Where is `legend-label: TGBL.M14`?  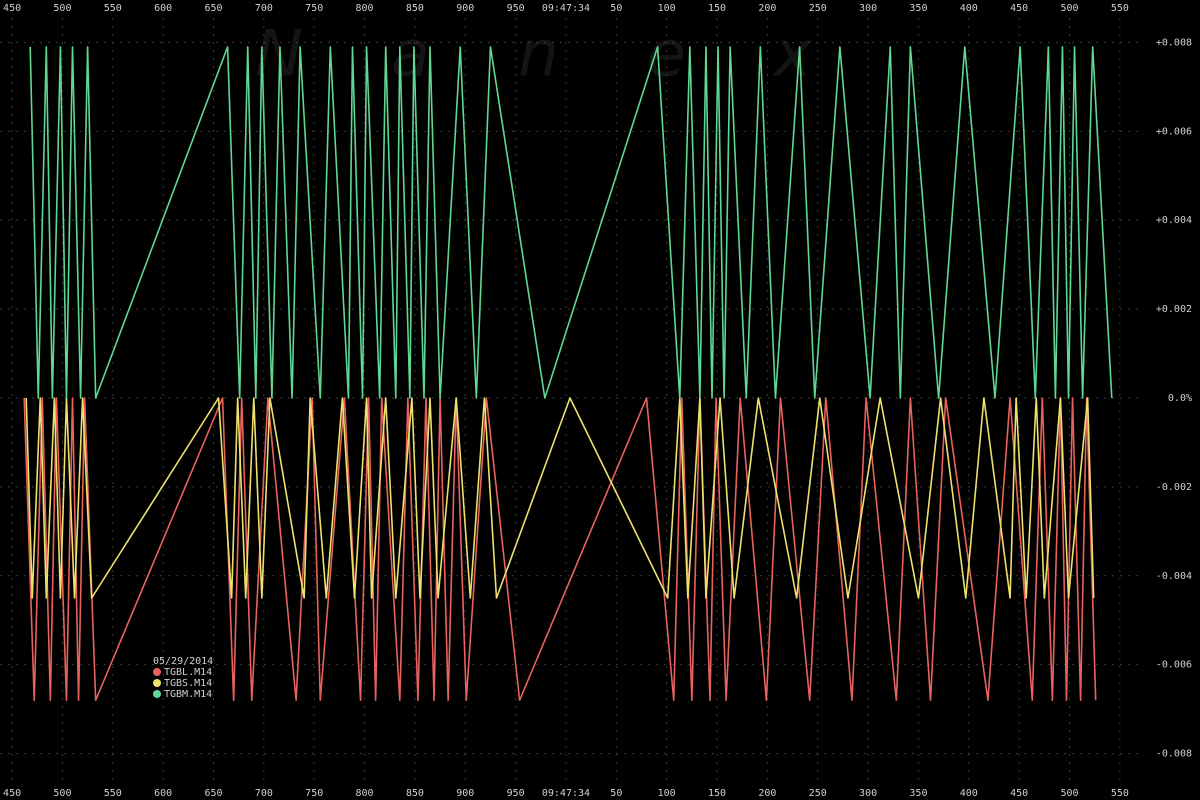 legend-label: TGBL.M14 is located at coordinates (188, 672).